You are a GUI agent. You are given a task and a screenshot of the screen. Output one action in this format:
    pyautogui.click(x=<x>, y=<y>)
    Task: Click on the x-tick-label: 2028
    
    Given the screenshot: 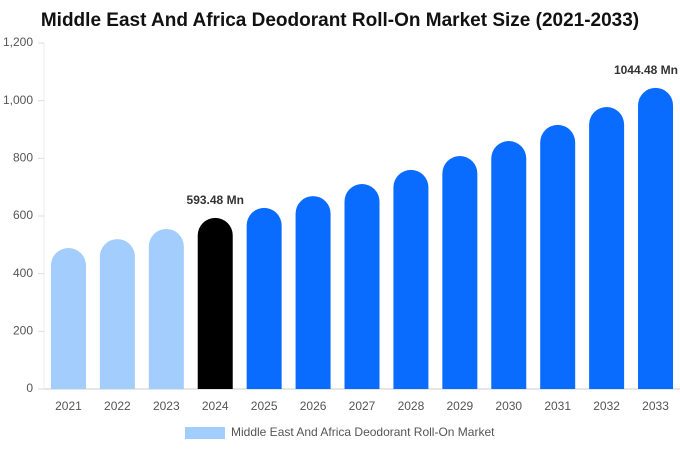 What is the action you would take?
    pyautogui.click(x=411, y=406)
    